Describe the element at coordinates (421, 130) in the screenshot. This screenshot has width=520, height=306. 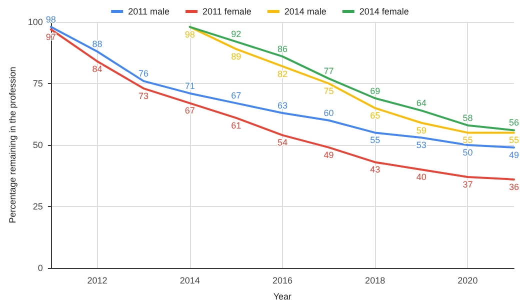
I see `data-label: 59` at that location.